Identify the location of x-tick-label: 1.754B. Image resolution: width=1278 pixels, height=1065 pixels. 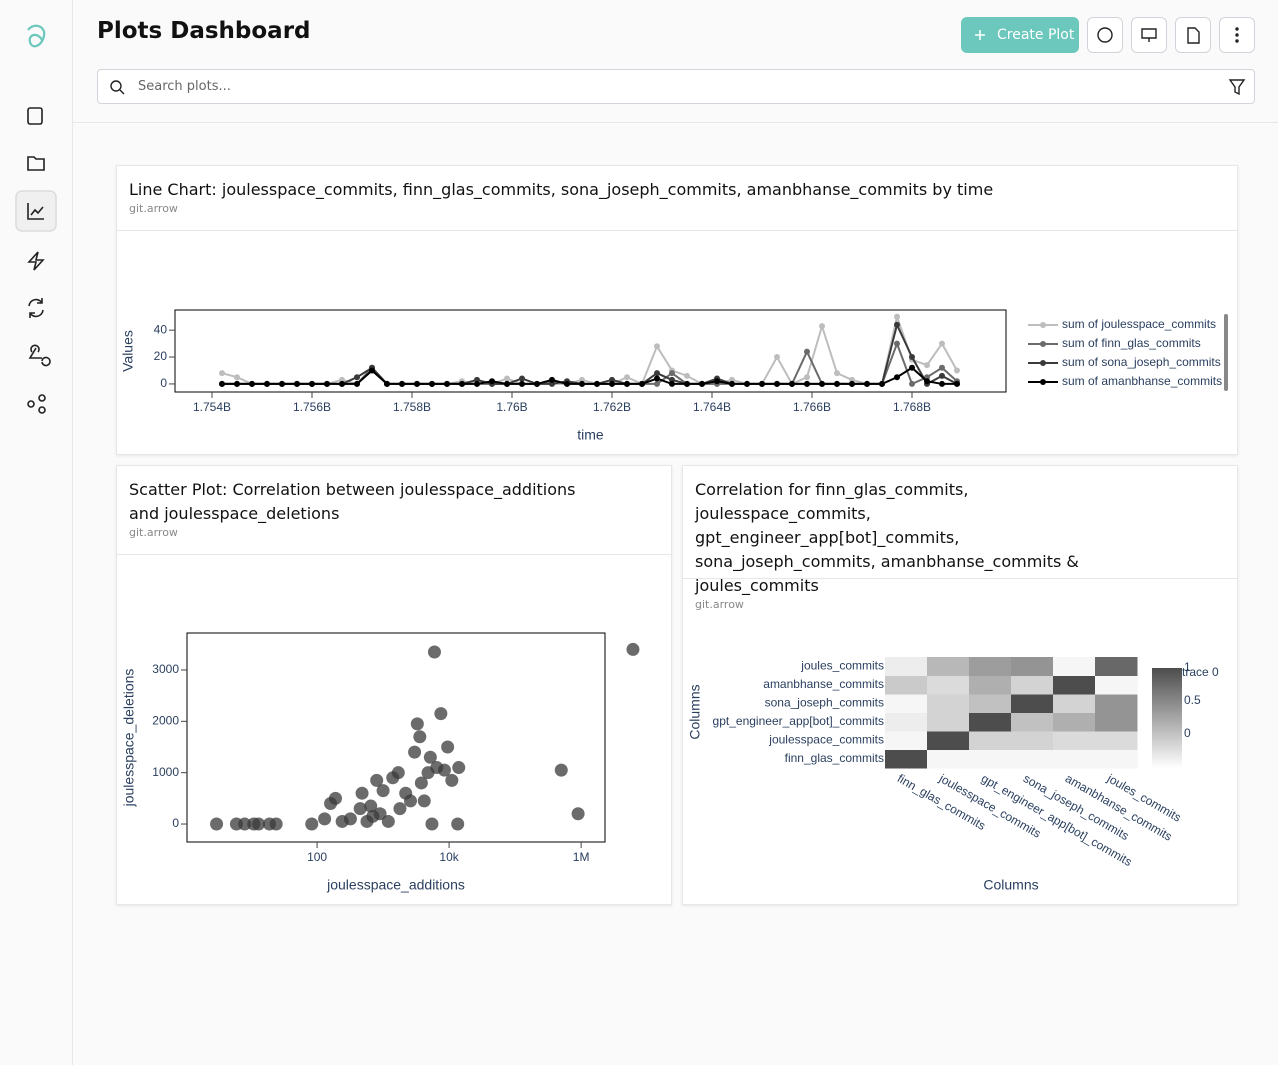
(212, 407).